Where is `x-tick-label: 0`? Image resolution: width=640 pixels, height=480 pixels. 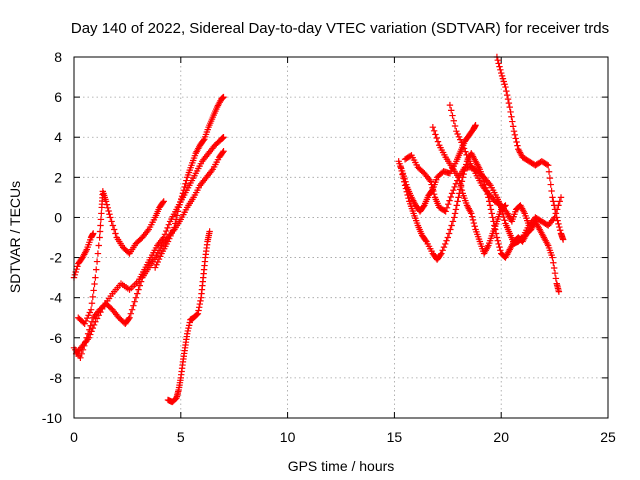
x-tick-label: 0 is located at coordinates (74, 437).